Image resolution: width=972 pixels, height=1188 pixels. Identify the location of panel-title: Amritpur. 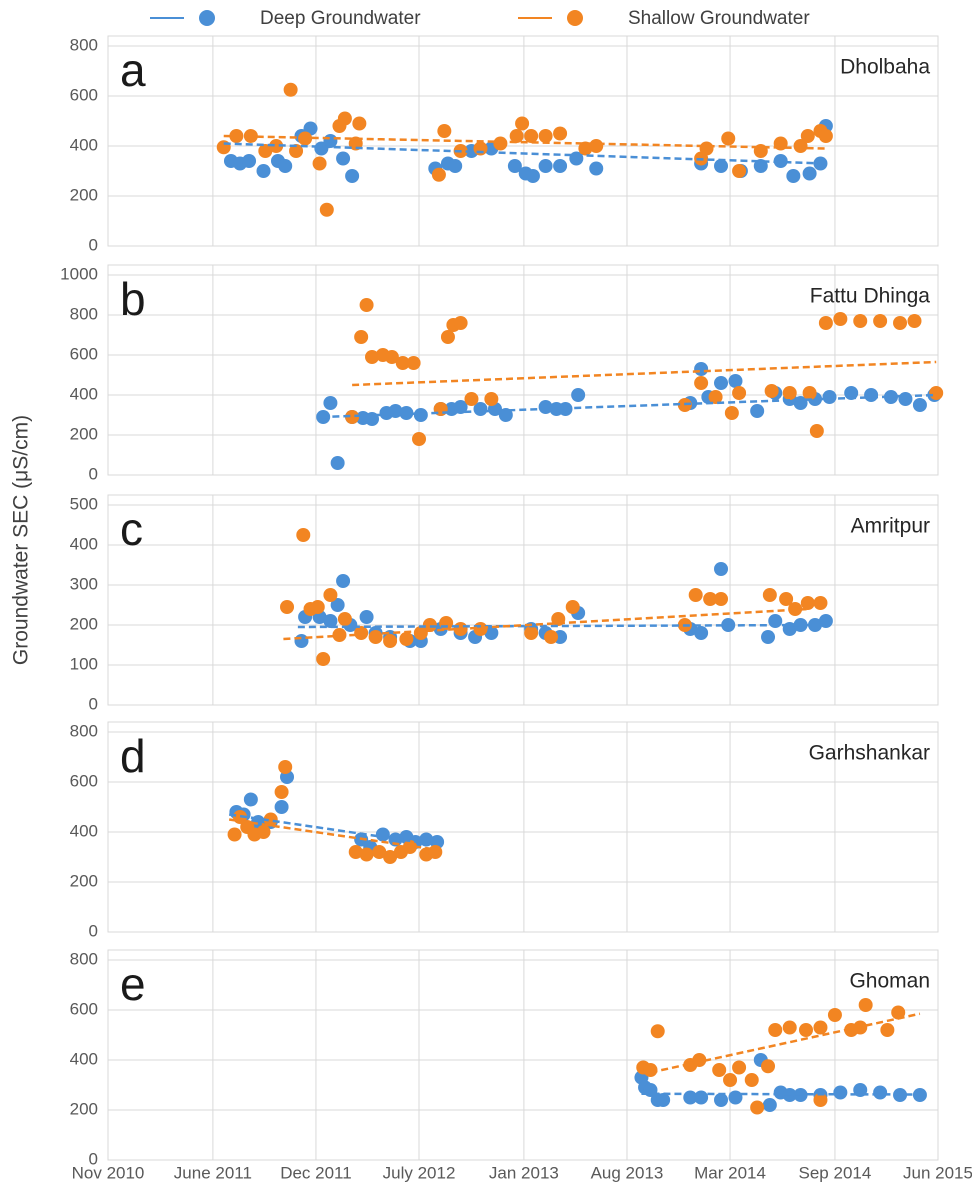
(890, 526).